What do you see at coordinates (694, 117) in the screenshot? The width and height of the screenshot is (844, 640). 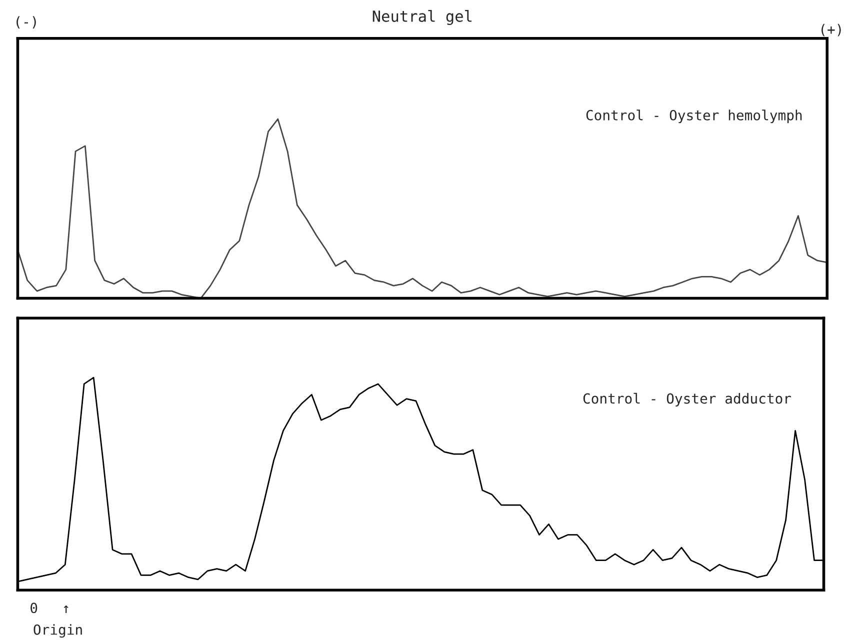 I see `annotation: Control - Oyster hemolymph` at bounding box center [694, 117].